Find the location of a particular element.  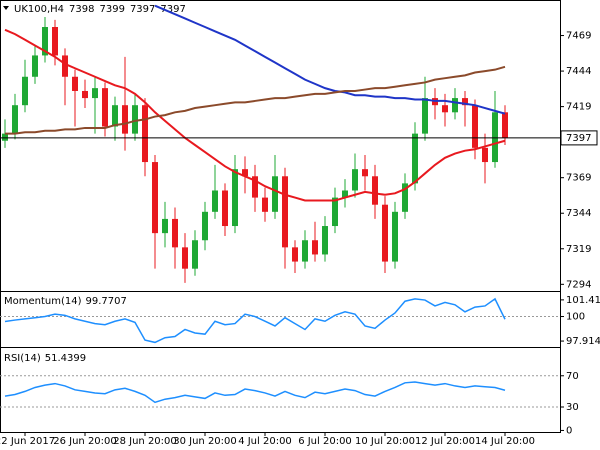

y-tick-label: 0 is located at coordinates (569, 430).